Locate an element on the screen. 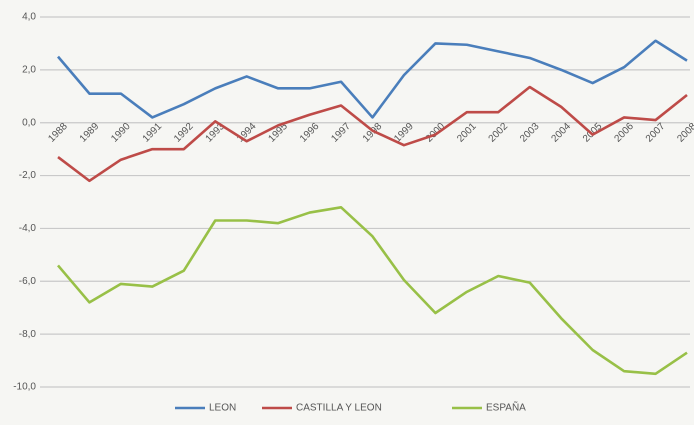 The image size is (694, 425). x-tick-label: 1991 is located at coordinates (153, 133).